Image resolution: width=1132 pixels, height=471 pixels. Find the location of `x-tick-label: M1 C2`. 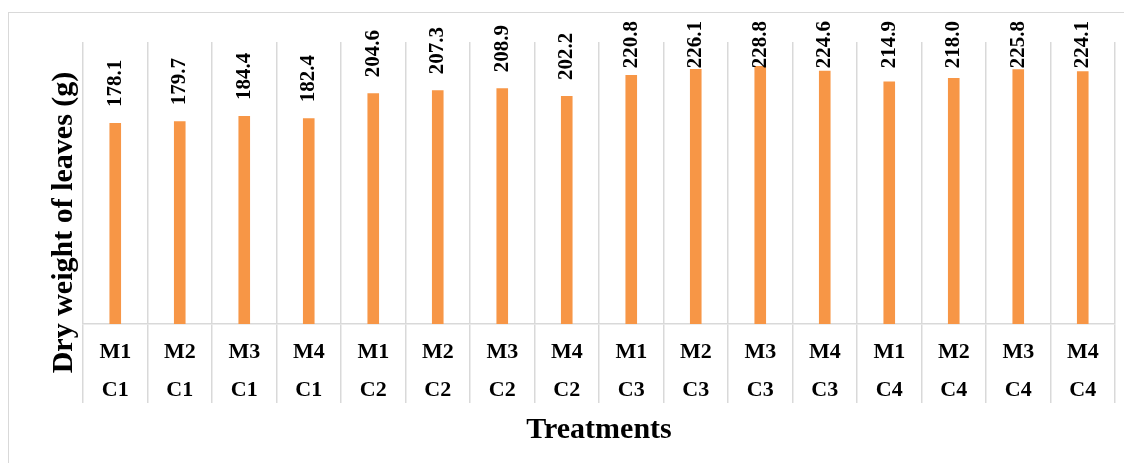

x-tick-label: M1 C2 is located at coordinates (373, 369).